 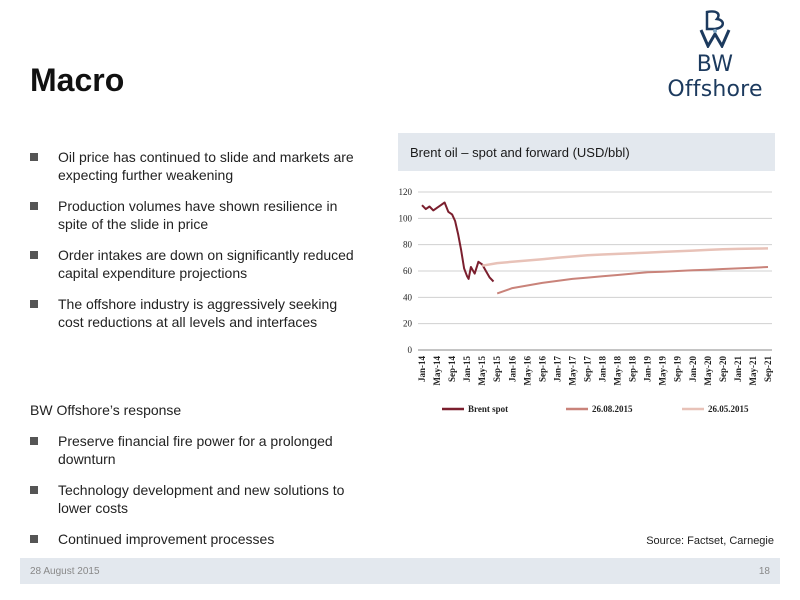 I want to click on source-note: Source: Factset, Carnegie, so click(x=710, y=541).